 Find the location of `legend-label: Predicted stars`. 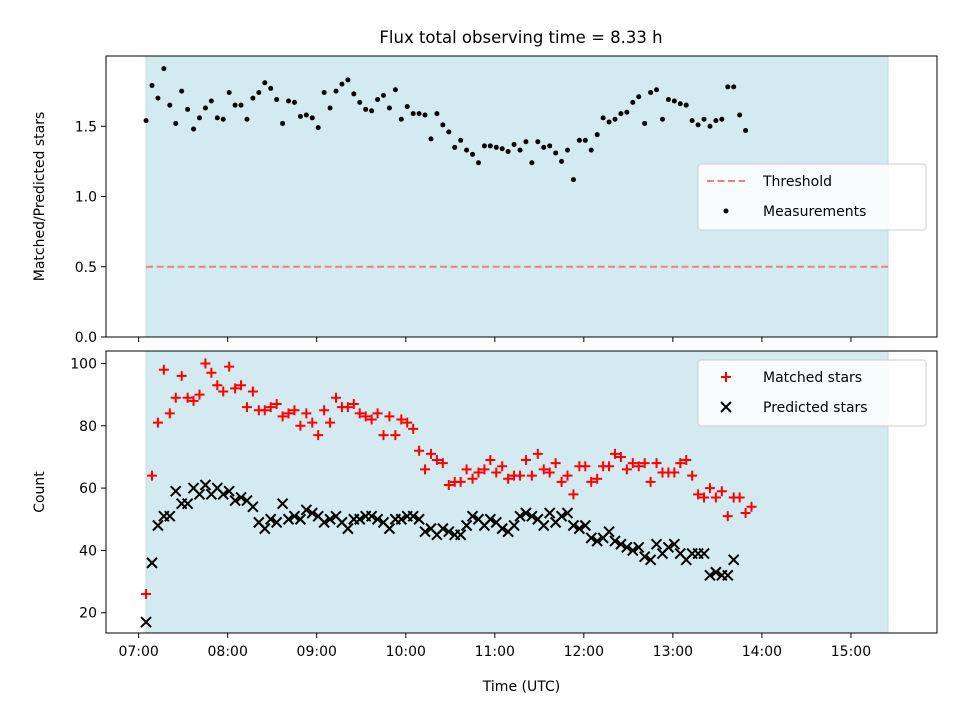

legend-label: Predicted stars is located at coordinates (815, 408).